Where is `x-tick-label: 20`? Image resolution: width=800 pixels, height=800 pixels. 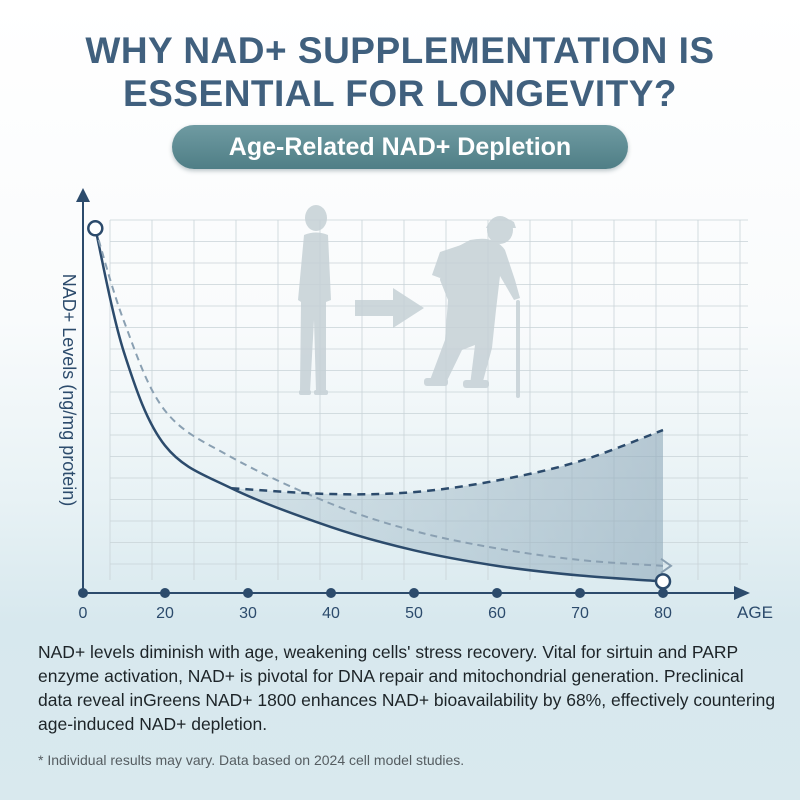
x-tick-label: 20 is located at coordinates (165, 613).